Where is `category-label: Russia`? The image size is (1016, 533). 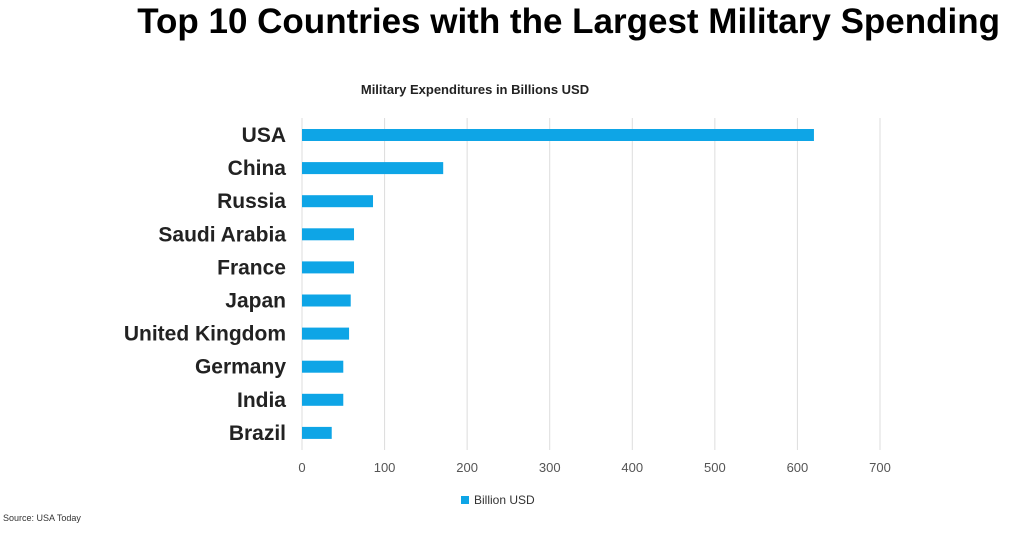 category-label: Russia is located at coordinates (251, 201).